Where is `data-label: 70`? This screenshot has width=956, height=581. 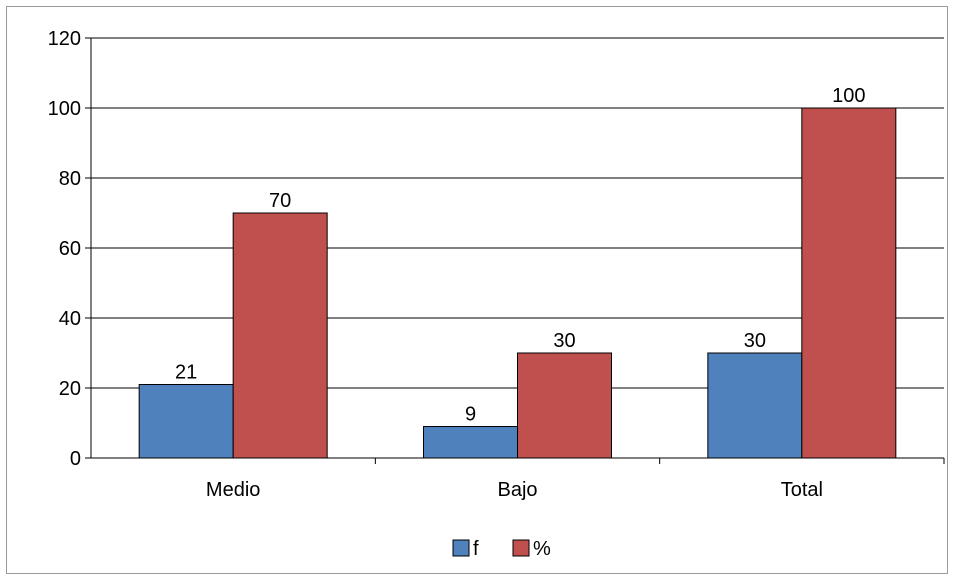
data-label: 70 is located at coordinates (280, 201).